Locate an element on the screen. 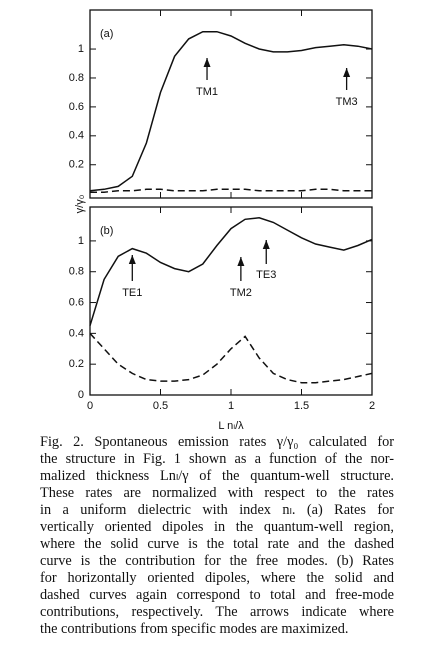  annotation-label: TM1 is located at coordinates (207, 92).